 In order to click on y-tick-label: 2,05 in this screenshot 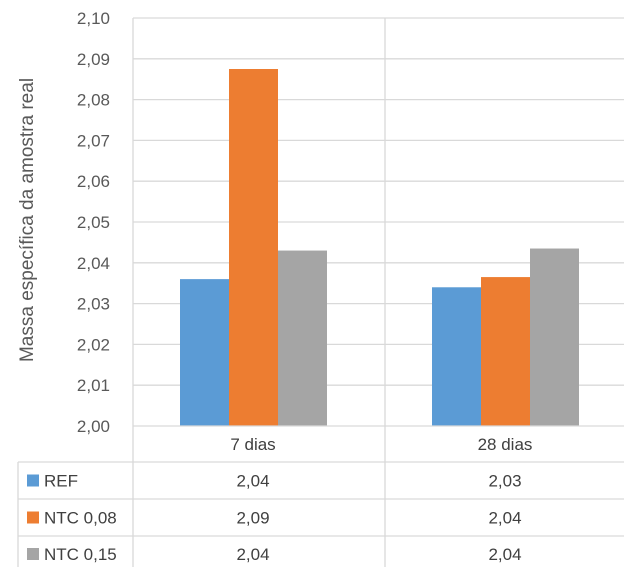, I will do `click(93, 222)`.